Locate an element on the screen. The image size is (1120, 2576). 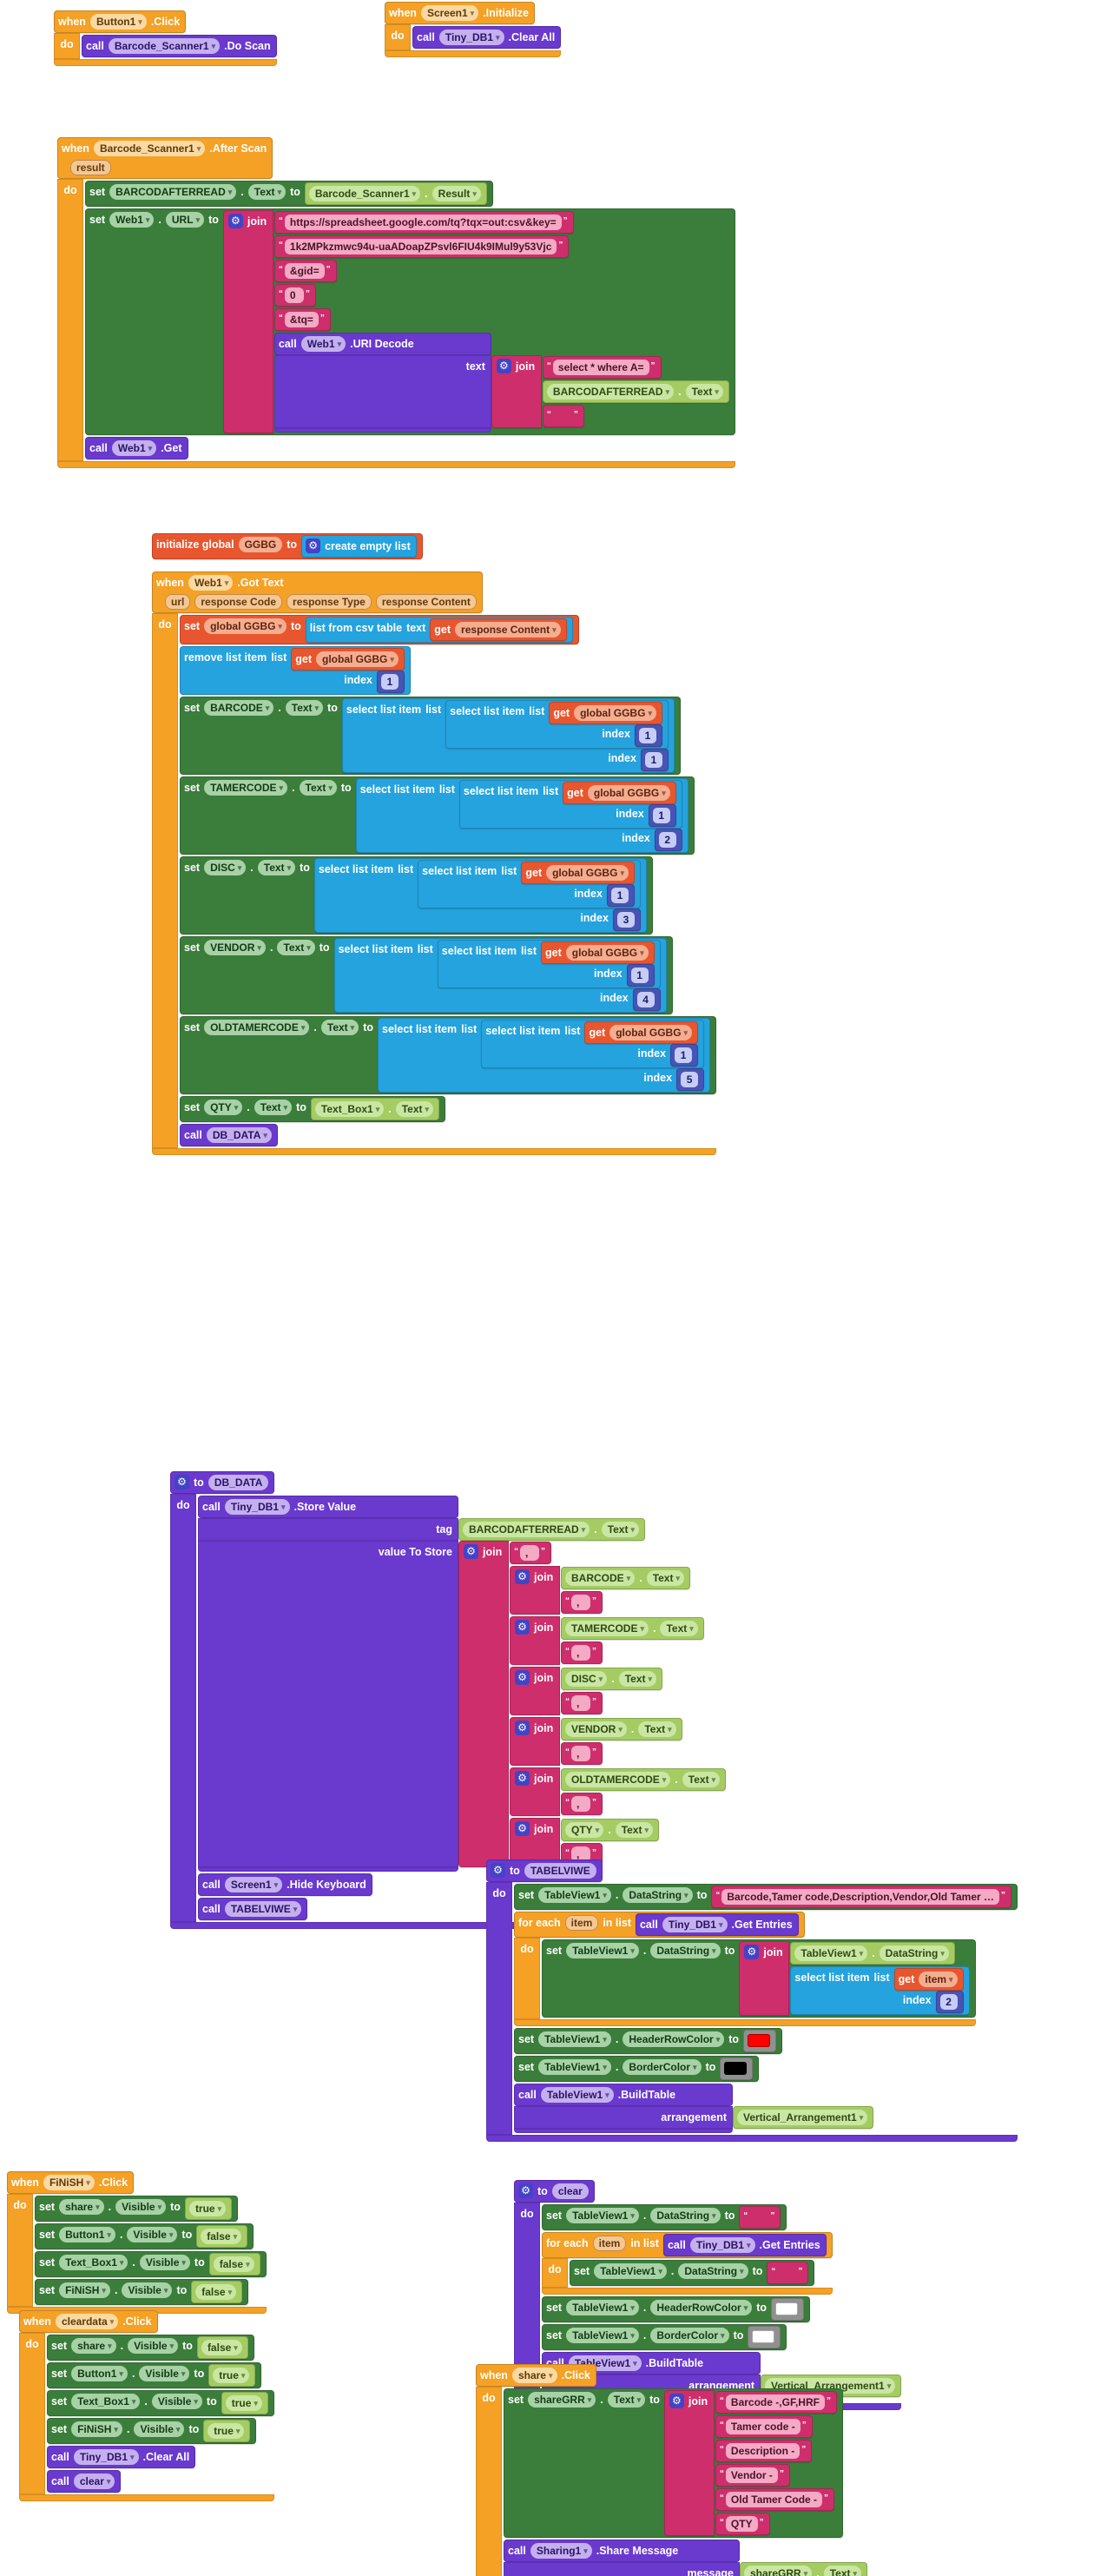
call-clear-core: call clear is located at coordinates (84, 2482).